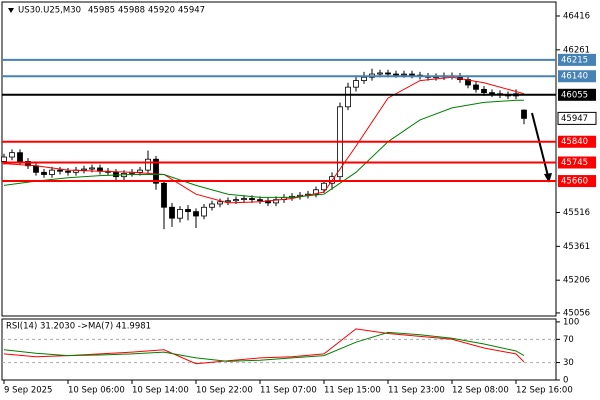 Image resolution: width=600 pixels, height=400 pixels. Describe the element at coordinates (574, 163) in the screenshot. I see `level-label: 45745` at that location.